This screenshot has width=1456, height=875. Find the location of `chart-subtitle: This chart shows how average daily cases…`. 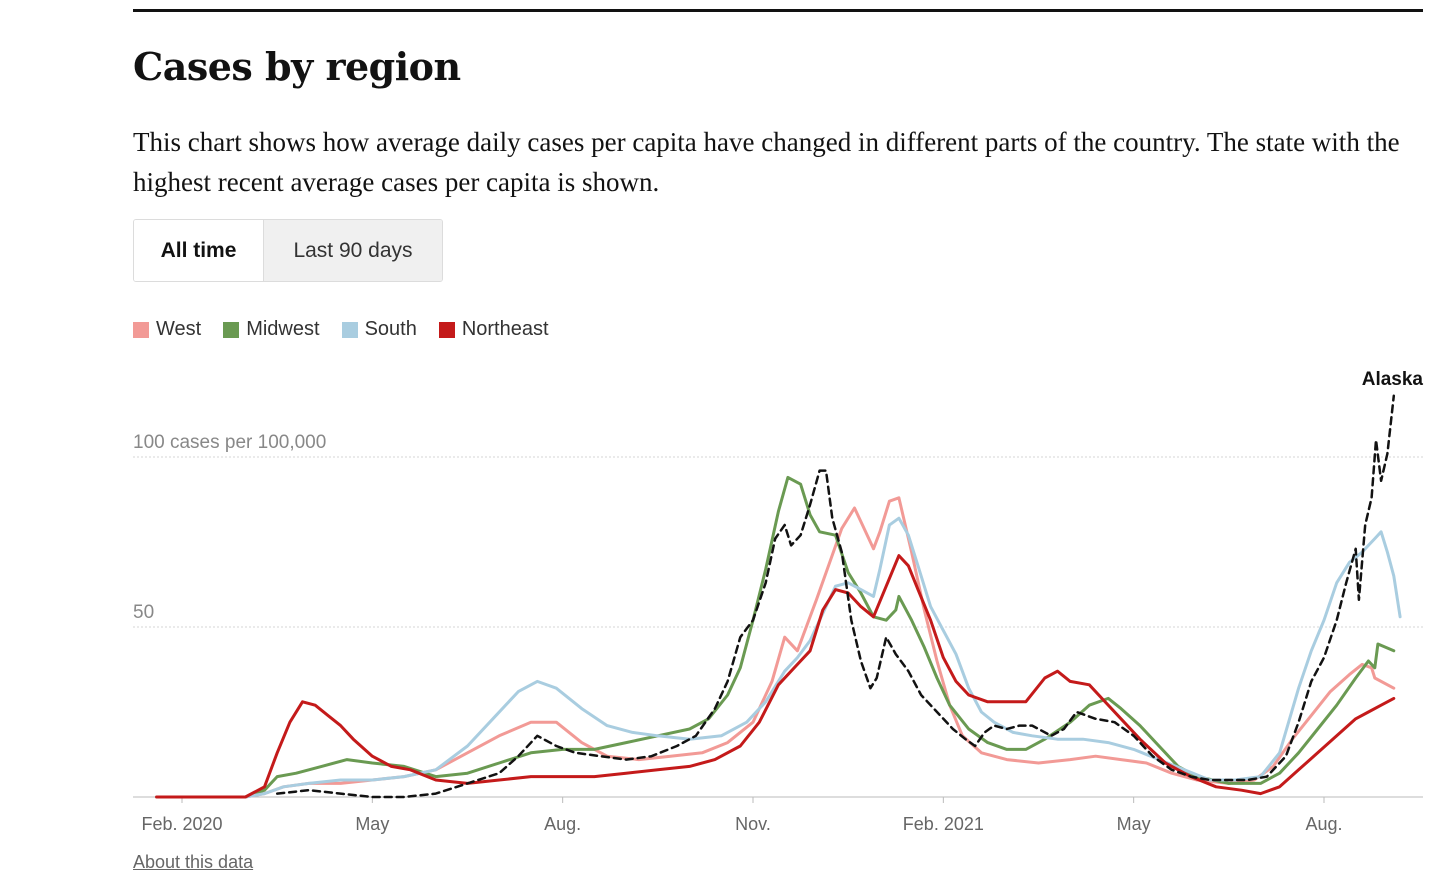

chart-subtitle: This chart shows how average daily cases… is located at coordinates (766, 162).